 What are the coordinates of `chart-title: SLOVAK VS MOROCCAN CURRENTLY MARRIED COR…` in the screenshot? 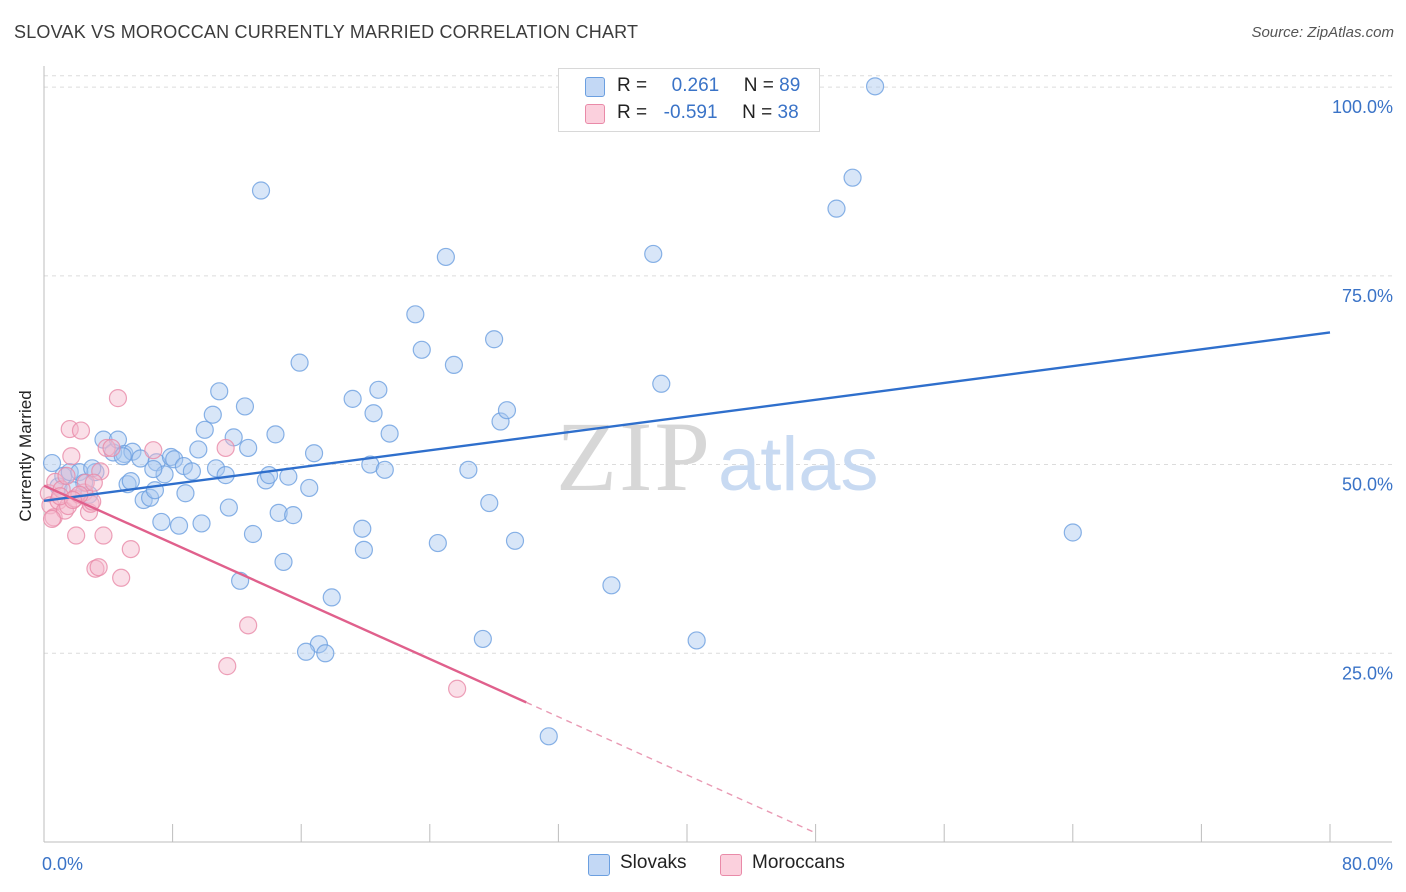 It's located at (326, 32).